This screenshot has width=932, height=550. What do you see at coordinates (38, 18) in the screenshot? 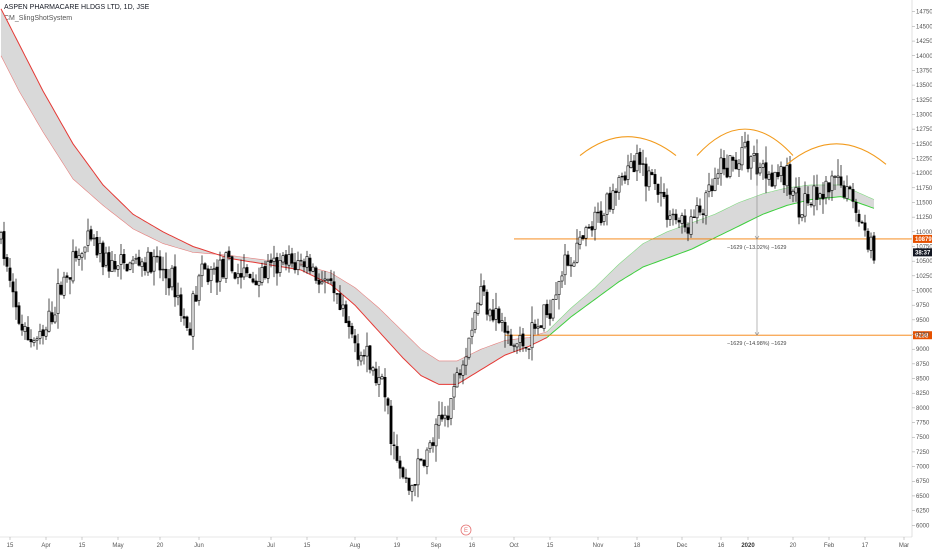
I see `indicator-label: CM_SlingShotSystem` at bounding box center [38, 18].